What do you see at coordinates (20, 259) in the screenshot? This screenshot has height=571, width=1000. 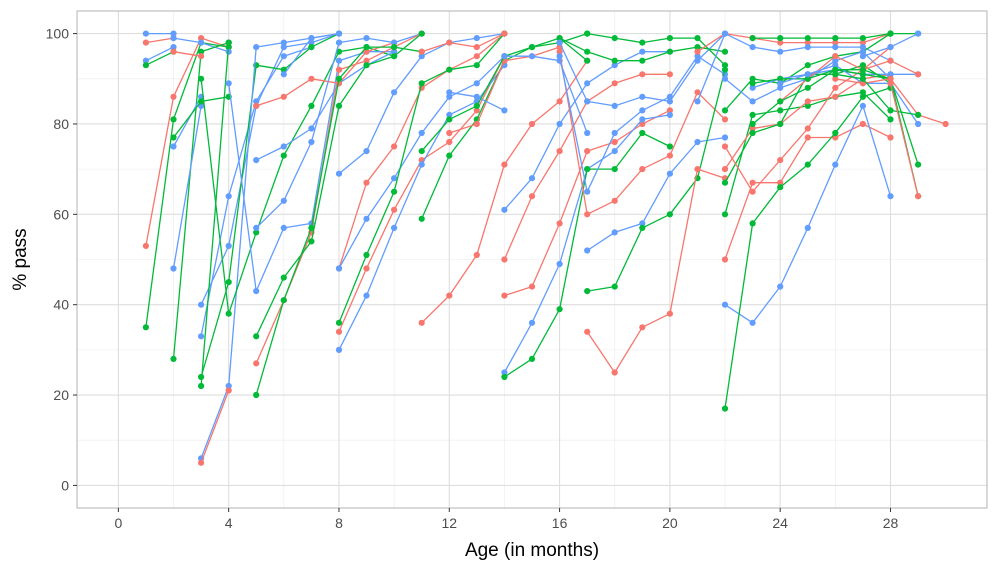 I see `y-axis-title: % pass` at bounding box center [20, 259].